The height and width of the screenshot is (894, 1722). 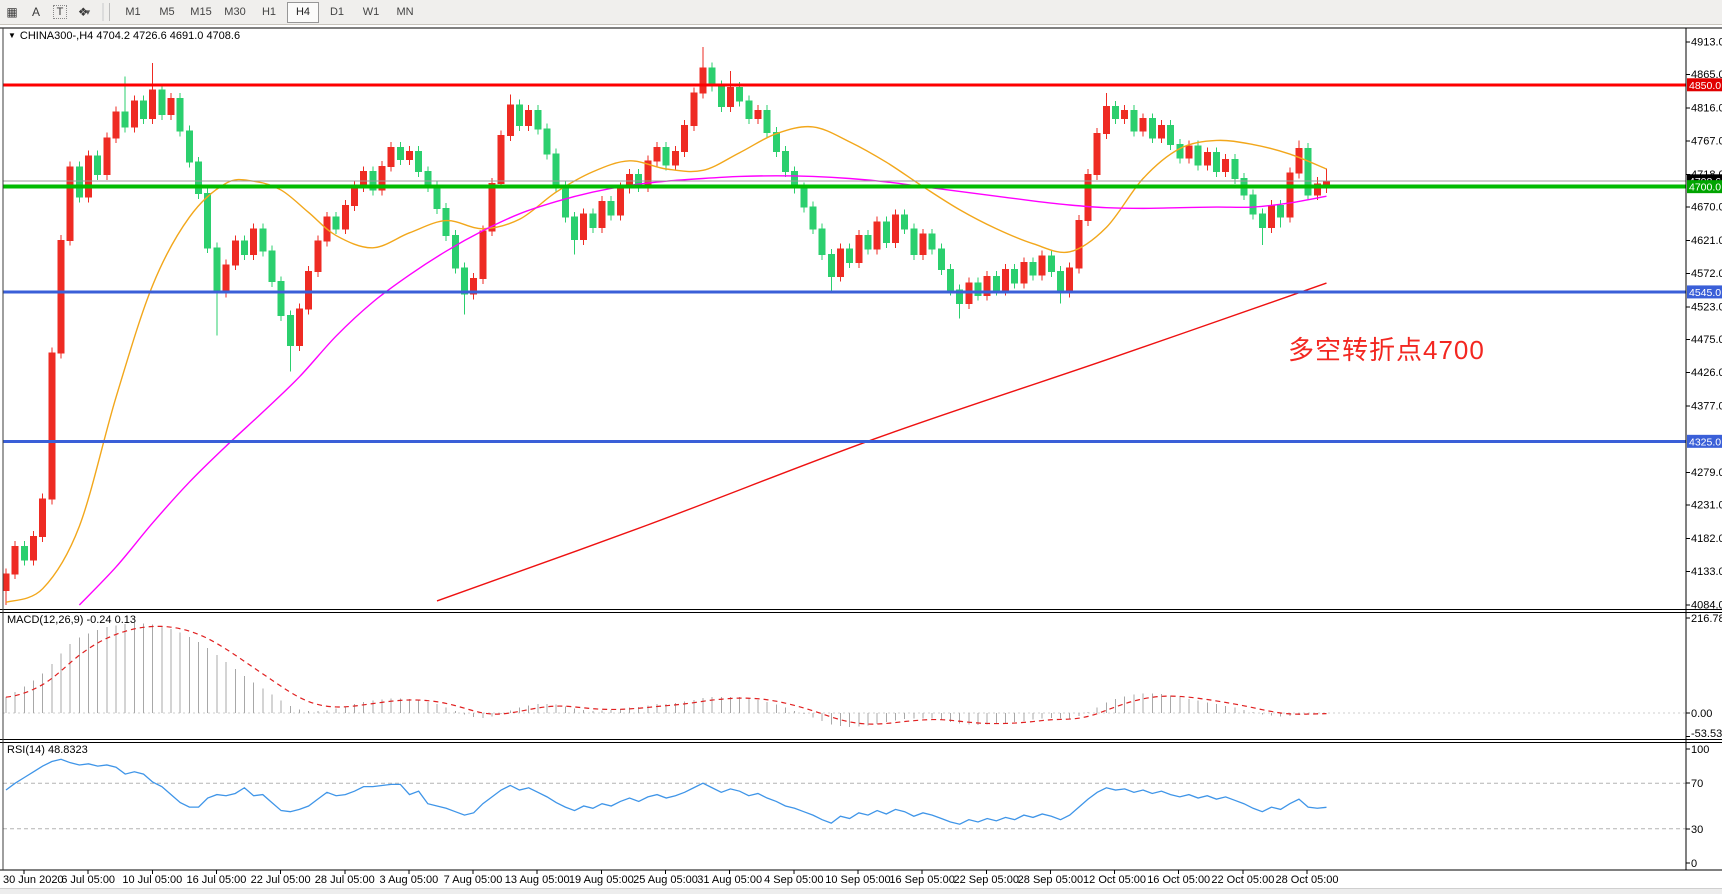 What do you see at coordinates (216, 880) in the screenshot?
I see `svg-text: 16 Jul 05:00` at bounding box center [216, 880].